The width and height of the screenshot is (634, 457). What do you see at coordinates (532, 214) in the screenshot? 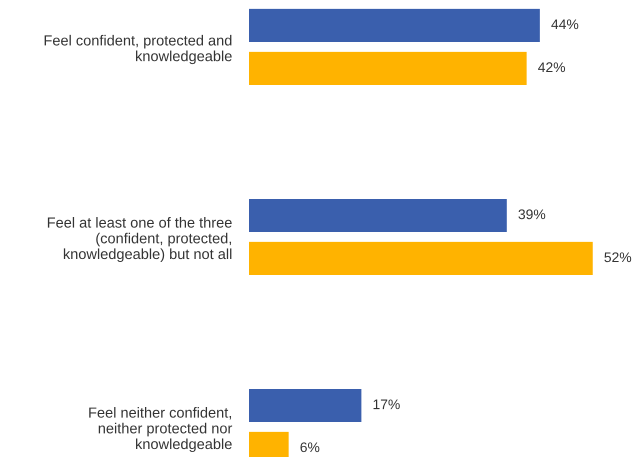
I see `data-label: 39%` at bounding box center [532, 214].